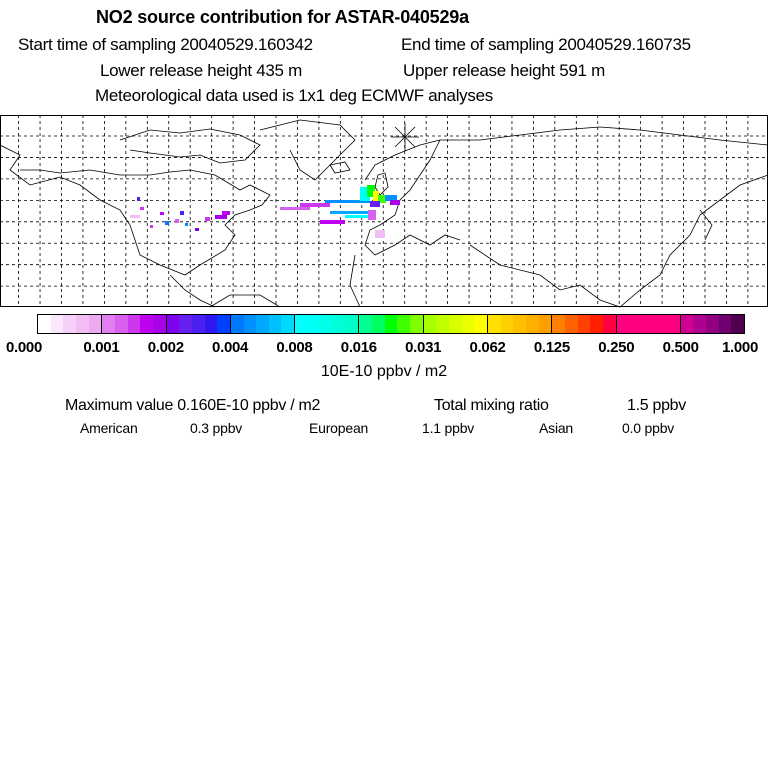  What do you see at coordinates (340, 167) in the screenshot?
I see `coast-iceland` at bounding box center [340, 167].